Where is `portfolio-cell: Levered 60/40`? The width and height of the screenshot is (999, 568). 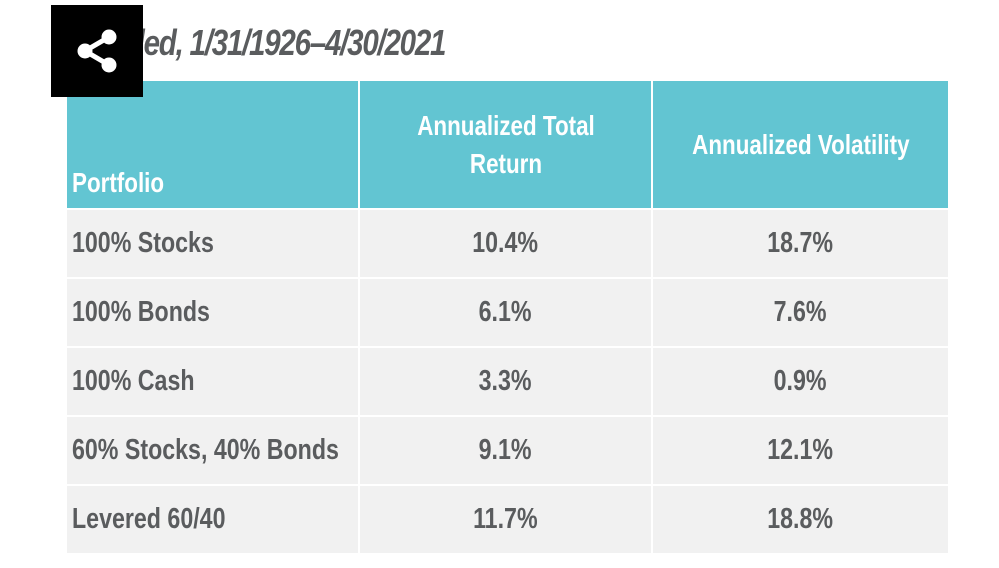
portfolio-cell: Levered 60/40 is located at coordinates (213, 518).